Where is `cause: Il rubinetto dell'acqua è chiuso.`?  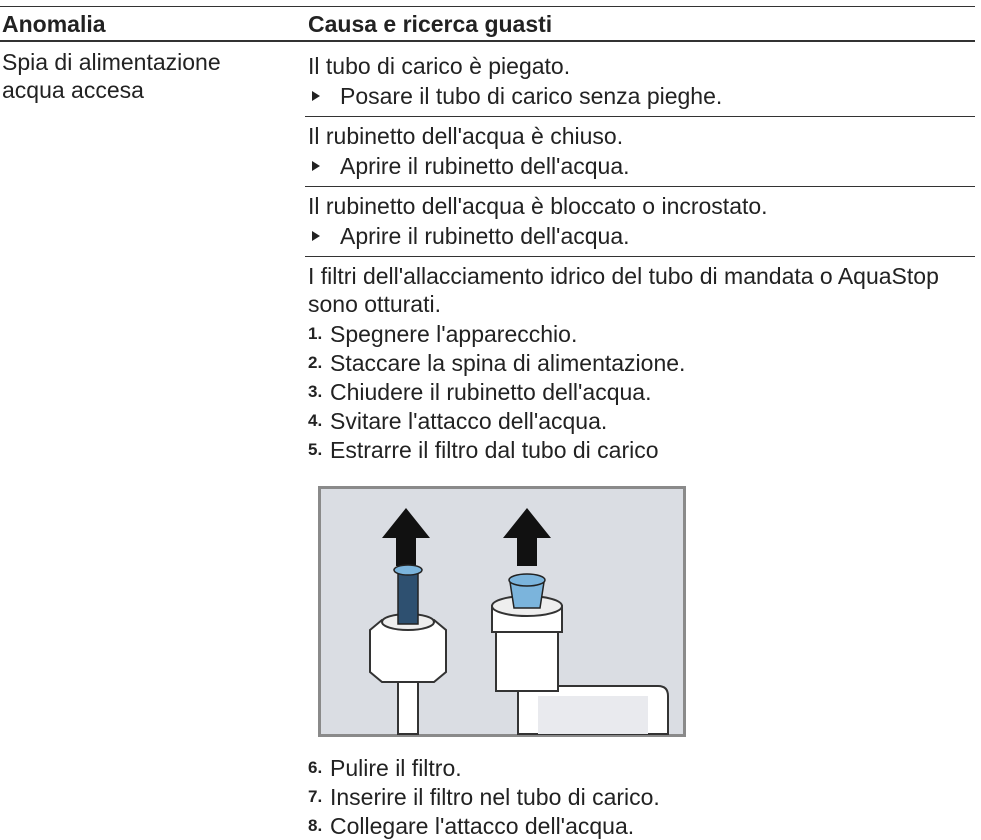 cause: Il rubinetto dell'acqua è chiuso. is located at coordinates (466, 136).